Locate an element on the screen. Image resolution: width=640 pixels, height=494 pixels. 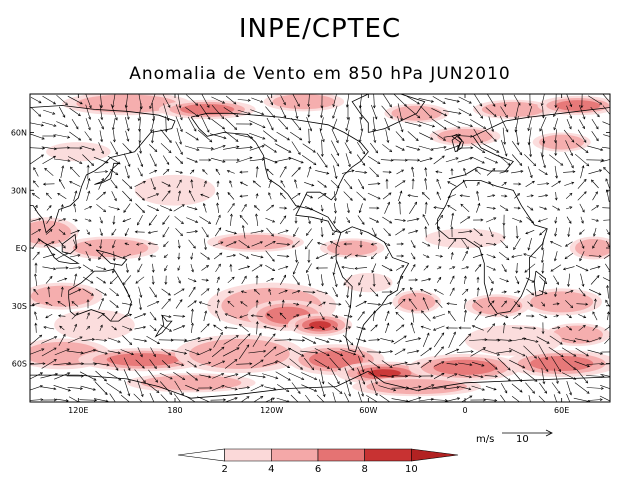
legend-swatch is located at coordinates (435, 455).